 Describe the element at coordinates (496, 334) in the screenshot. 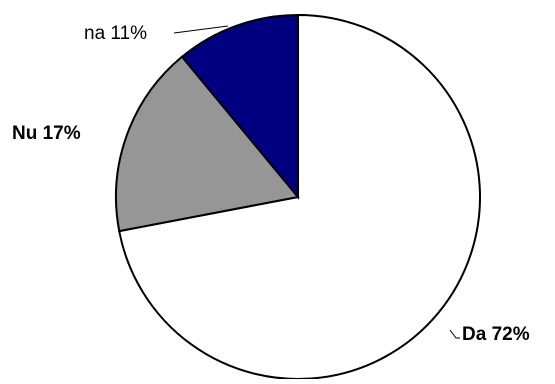

I see `slice-label-0: Da 72%` at that location.